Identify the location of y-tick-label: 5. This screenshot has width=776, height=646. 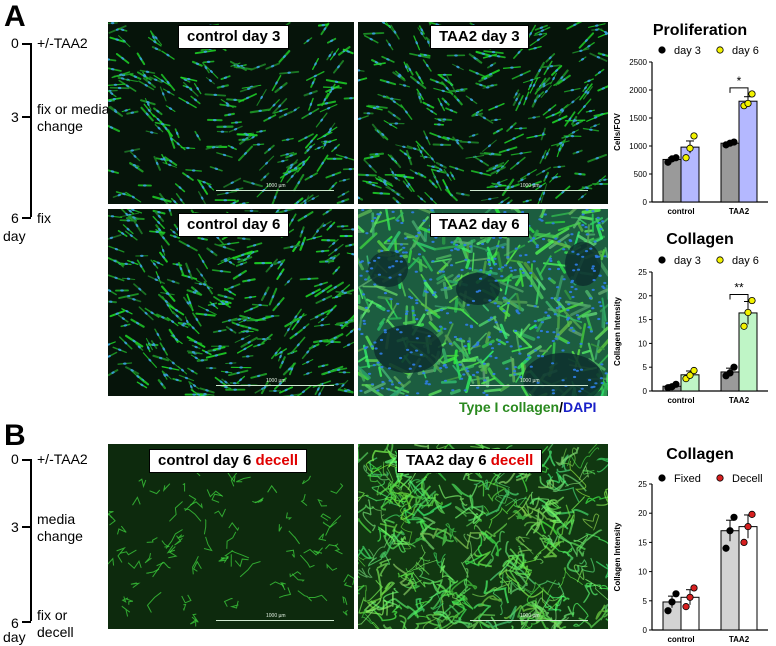
(645, 601).